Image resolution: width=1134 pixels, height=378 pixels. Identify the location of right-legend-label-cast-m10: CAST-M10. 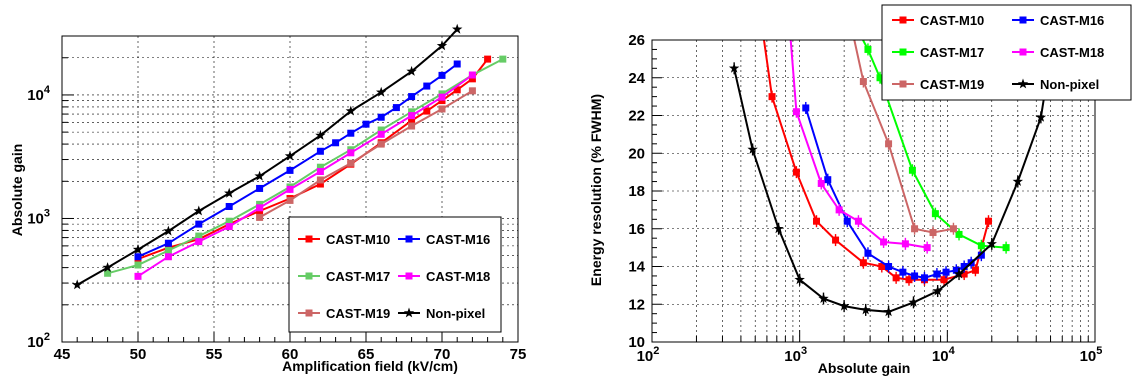
(952, 20).